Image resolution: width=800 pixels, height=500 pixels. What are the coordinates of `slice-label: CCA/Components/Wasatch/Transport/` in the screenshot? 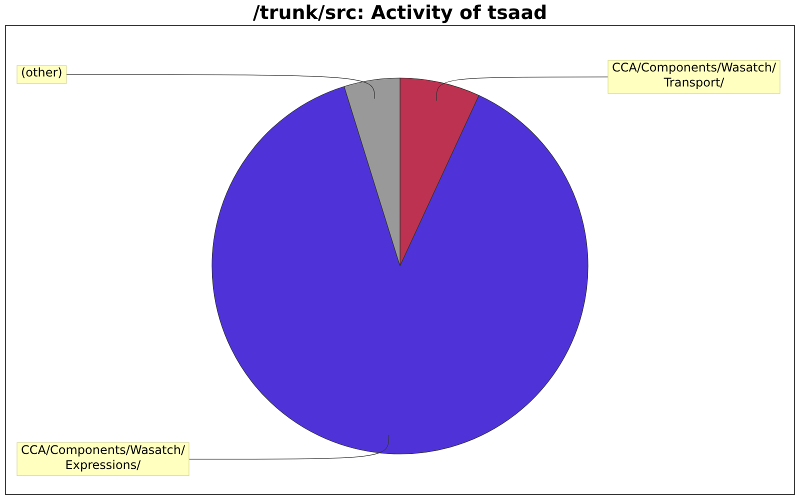 It's located at (694, 75).